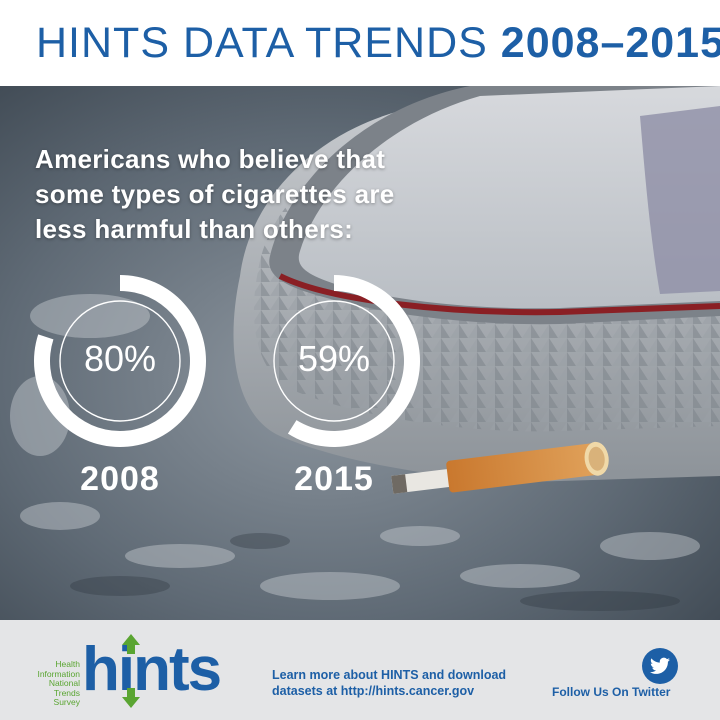 Image resolution: width=720 pixels, height=720 pixels. Describe the element at coordinates (334, 479) in the screenshot. I see `year-label-2015: 2015` at that location.